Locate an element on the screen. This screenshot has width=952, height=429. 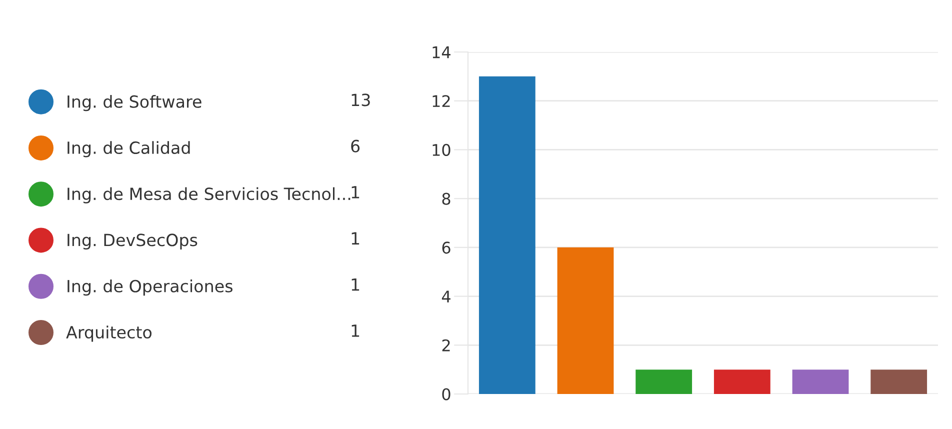
legend-label: Ing. de Calidad is located at coordinates (129, 149).